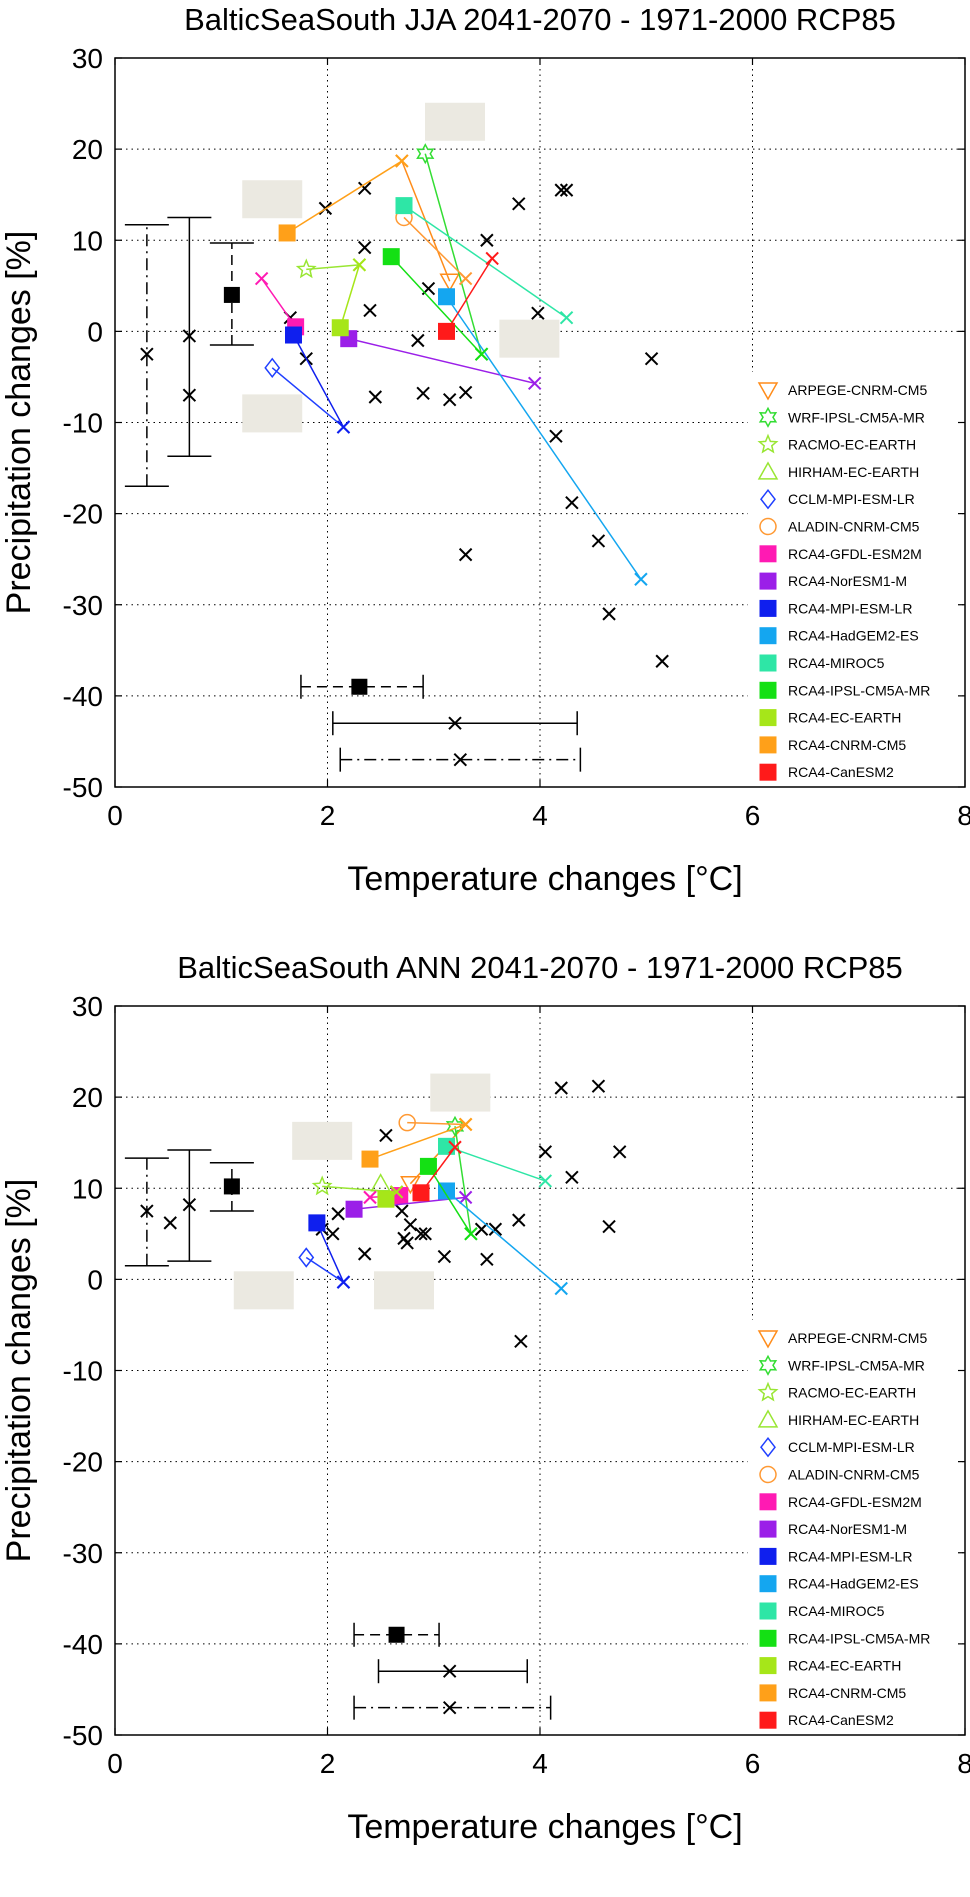  What do you see at coordinates (854, 527) in the screenshot?
I see `legend-entry: ALADIN-CNRM-CM5` at bounding box center [854, 527].